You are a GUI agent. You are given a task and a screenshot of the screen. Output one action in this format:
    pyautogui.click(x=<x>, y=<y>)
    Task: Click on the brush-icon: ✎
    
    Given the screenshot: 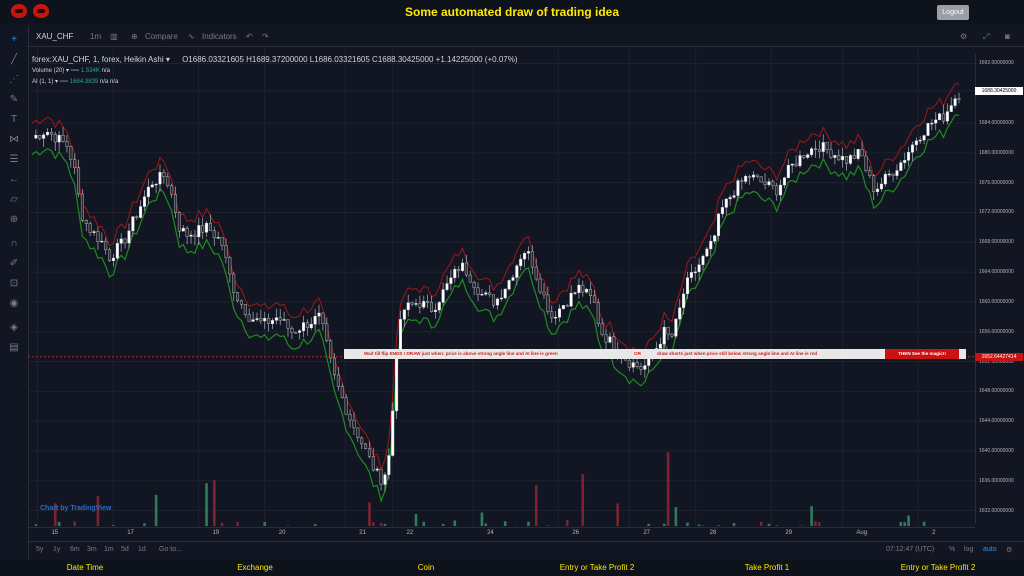 What is the action you would take?
    pyautogui.click(x=14, y=99)
    